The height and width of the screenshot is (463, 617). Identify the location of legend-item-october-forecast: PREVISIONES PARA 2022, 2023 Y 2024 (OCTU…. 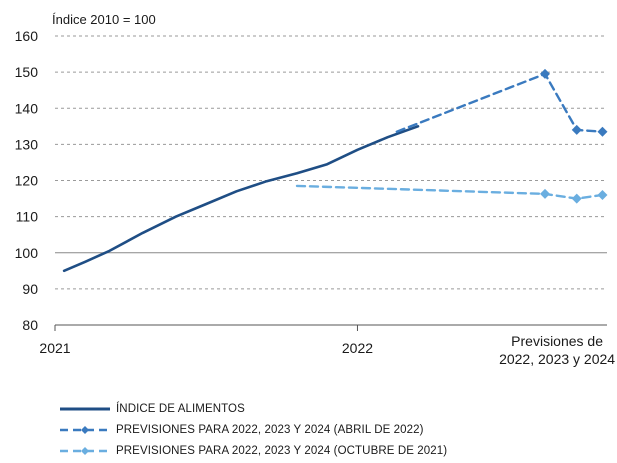
(253, 450).